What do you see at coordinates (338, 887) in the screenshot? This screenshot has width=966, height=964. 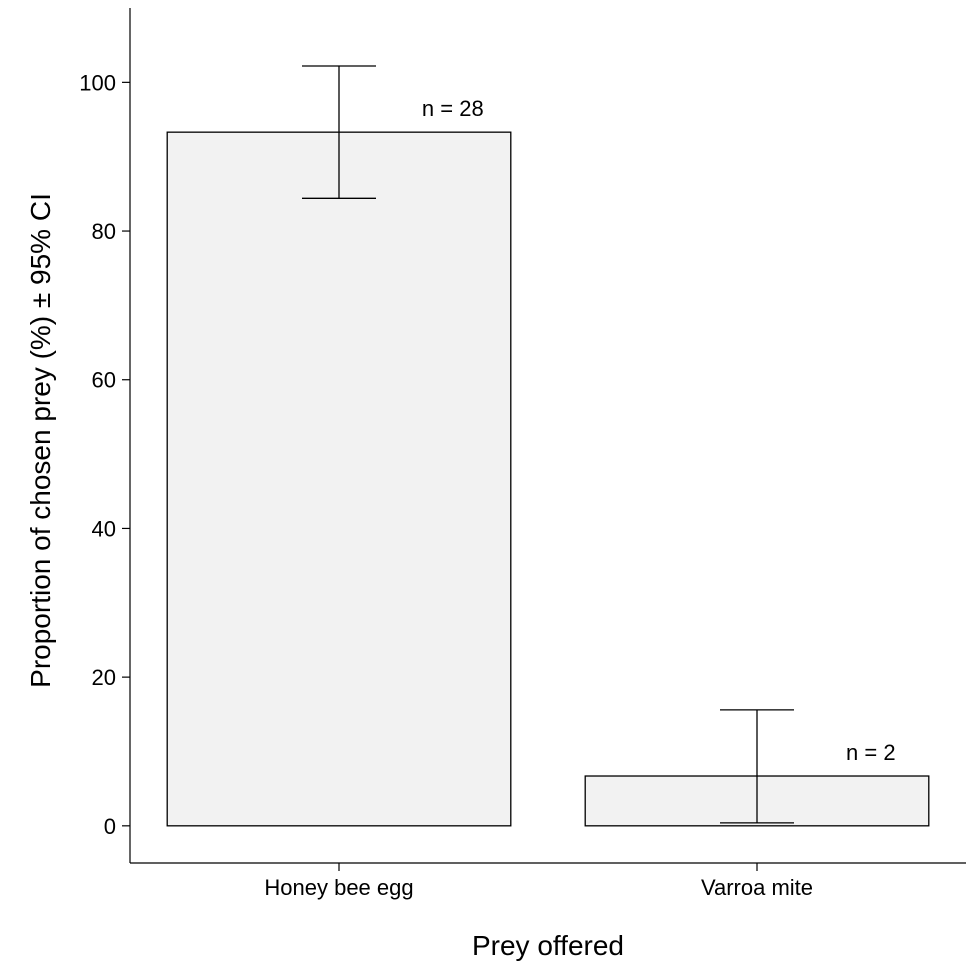 I see `x-tick-label: Honey bee egg` at bounding box center [338, 887].